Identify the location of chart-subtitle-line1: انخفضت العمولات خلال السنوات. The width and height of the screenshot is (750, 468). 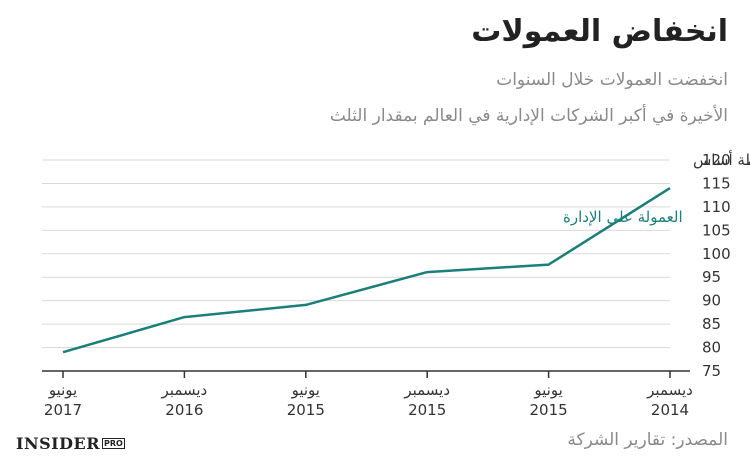
(612, 80).